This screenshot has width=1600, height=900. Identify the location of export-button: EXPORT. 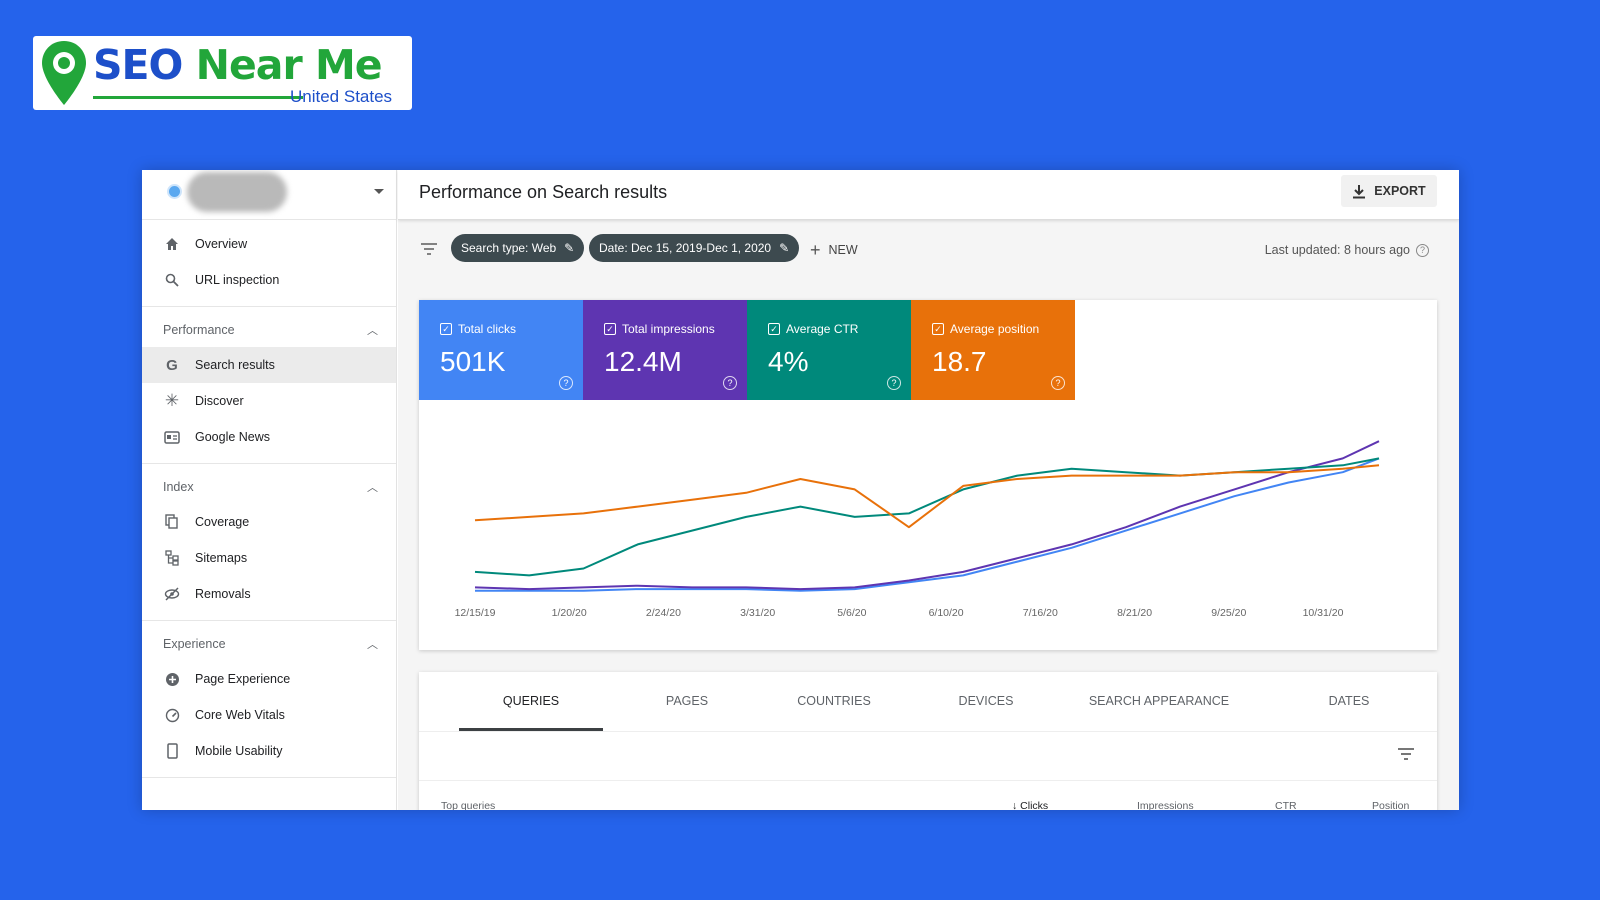
(1389, 191).